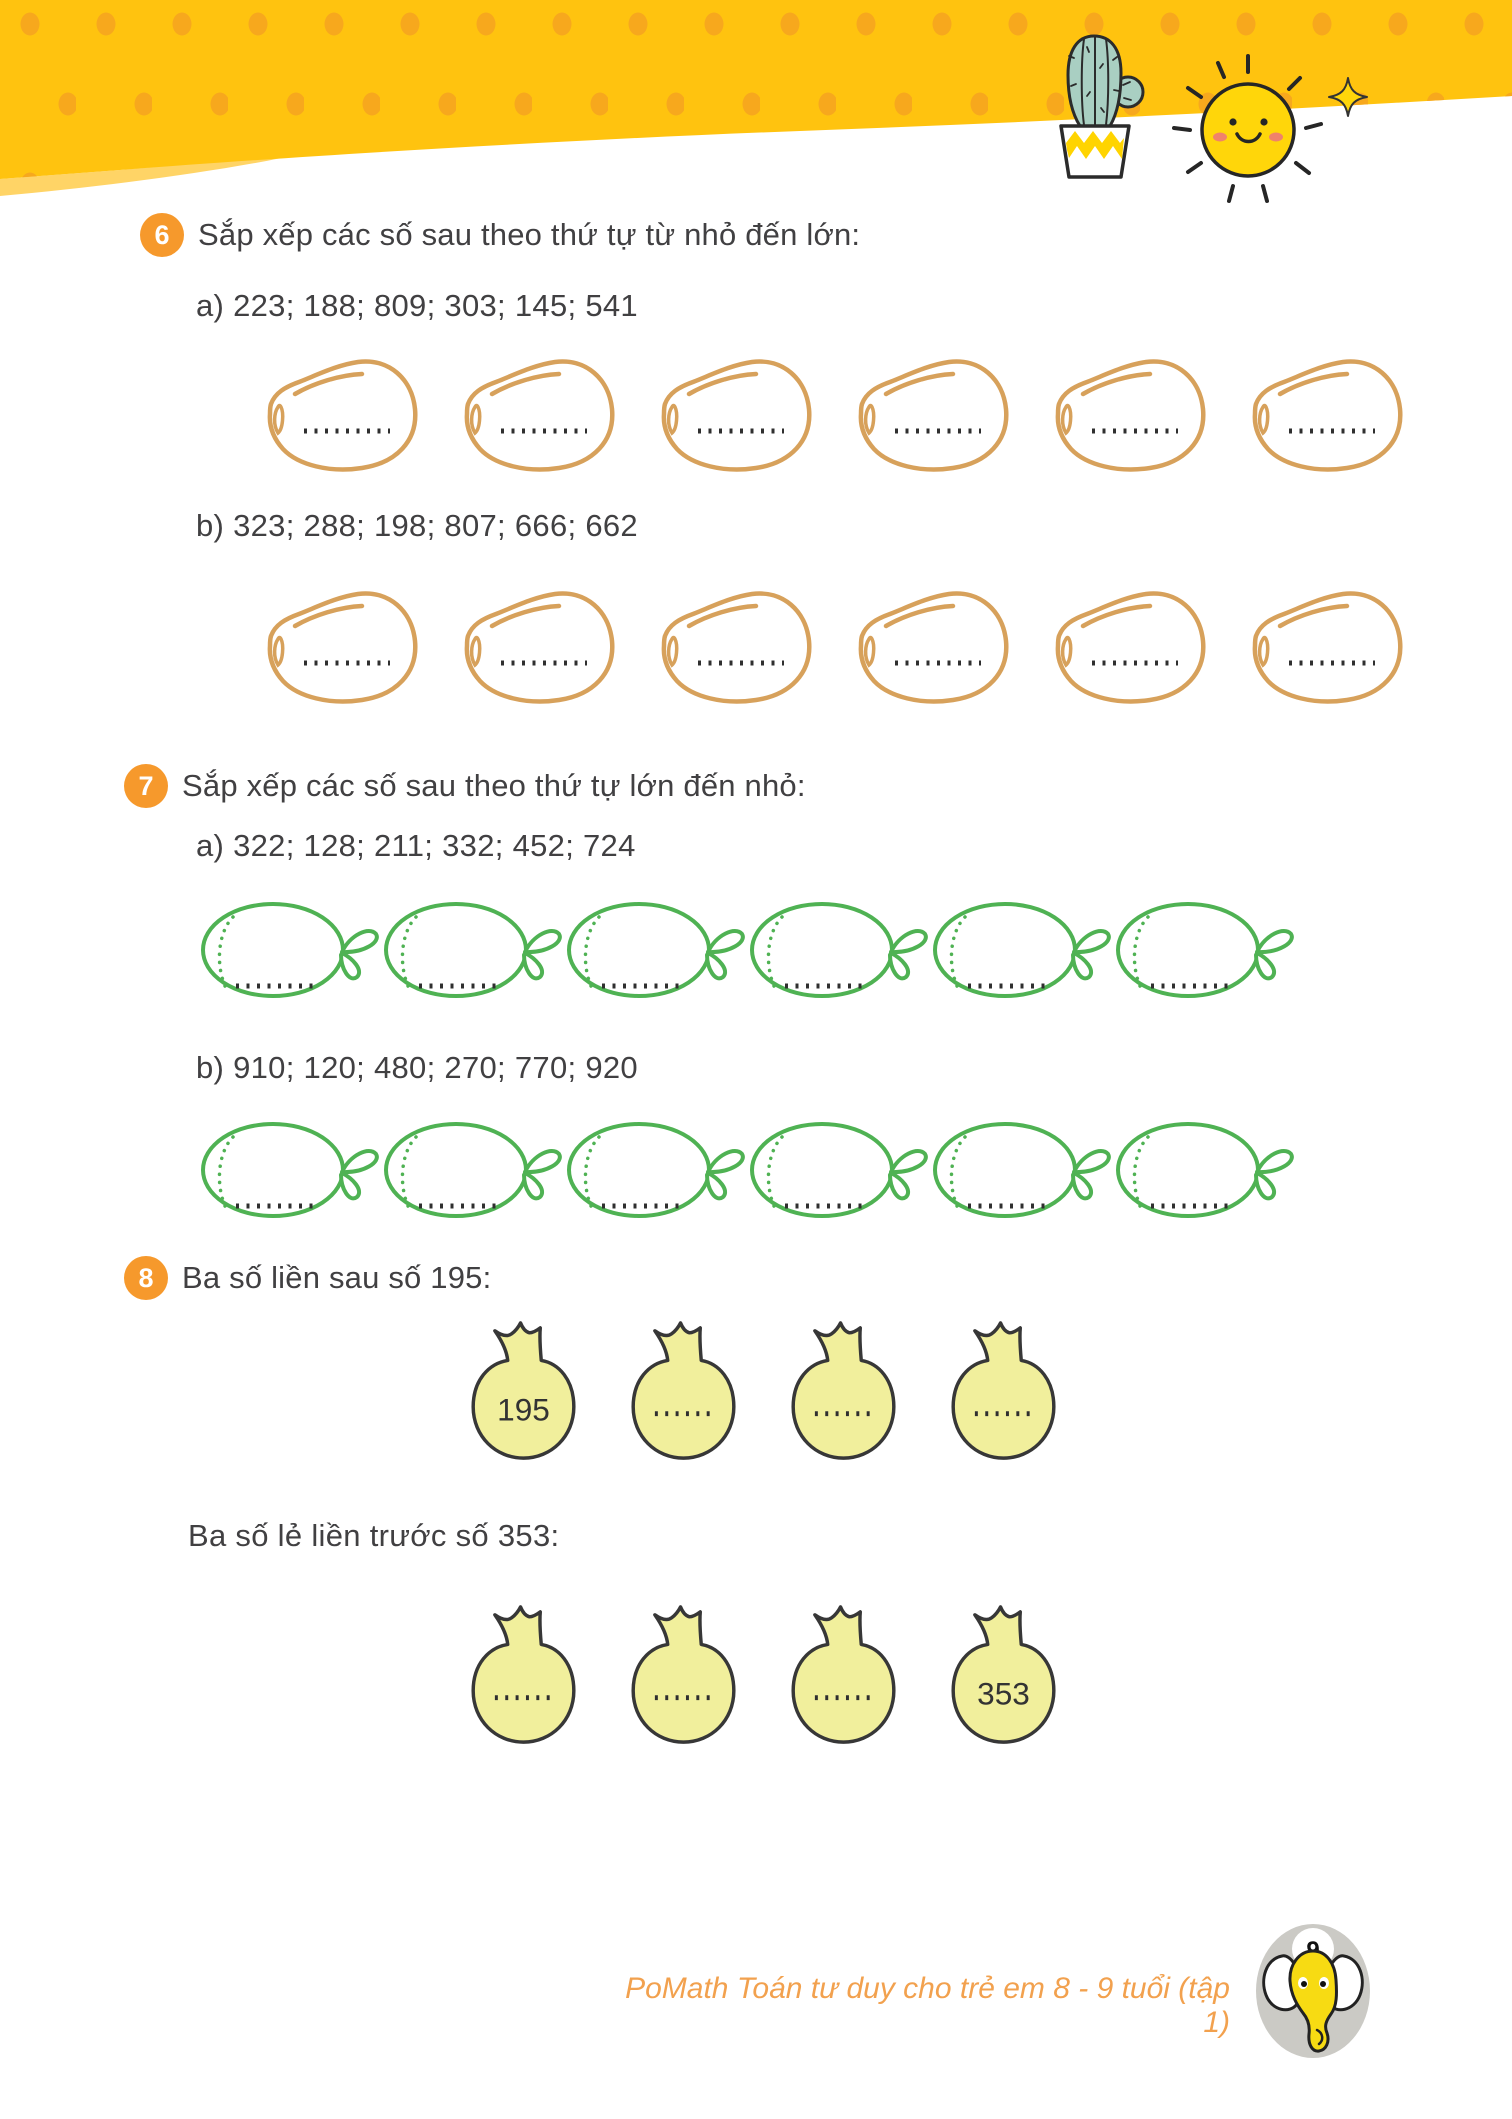 This screenshot has width=1512, height=2119. I want to click on cactus-icon, so click(1102, 106).